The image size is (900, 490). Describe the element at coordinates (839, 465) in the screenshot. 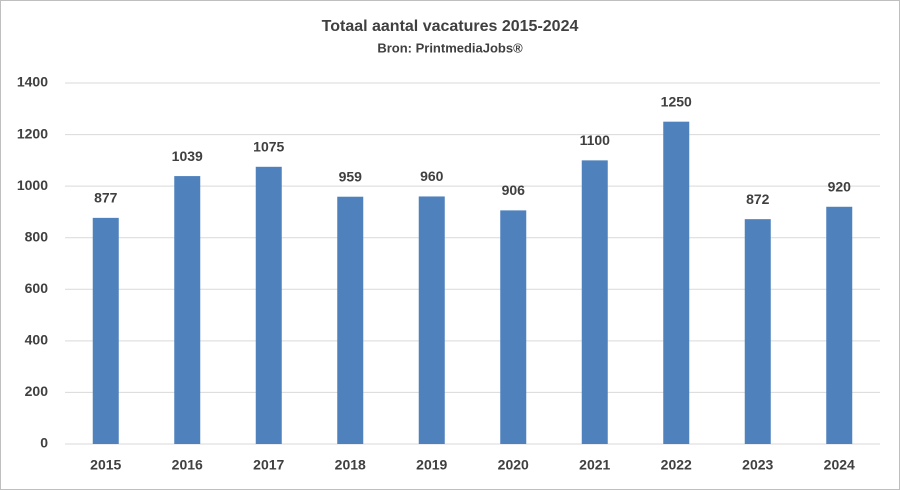

I see `x-tick-label: 2024` at that location.